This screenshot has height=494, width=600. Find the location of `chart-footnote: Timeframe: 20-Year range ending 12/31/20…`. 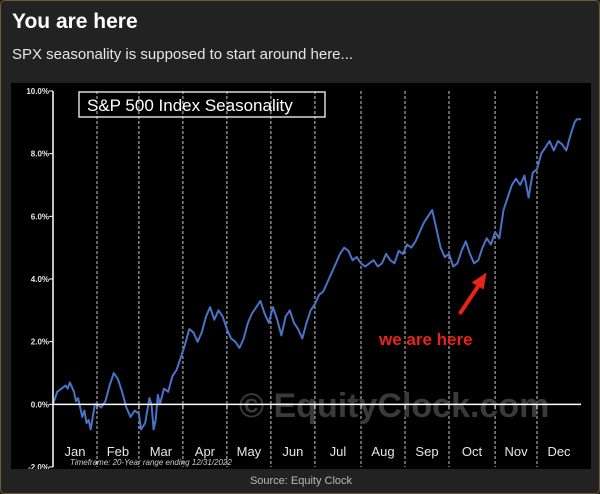

chart-footnote: Timeframe: 20-Year range ending 12/31/20… is located at coordinates (151, 462).